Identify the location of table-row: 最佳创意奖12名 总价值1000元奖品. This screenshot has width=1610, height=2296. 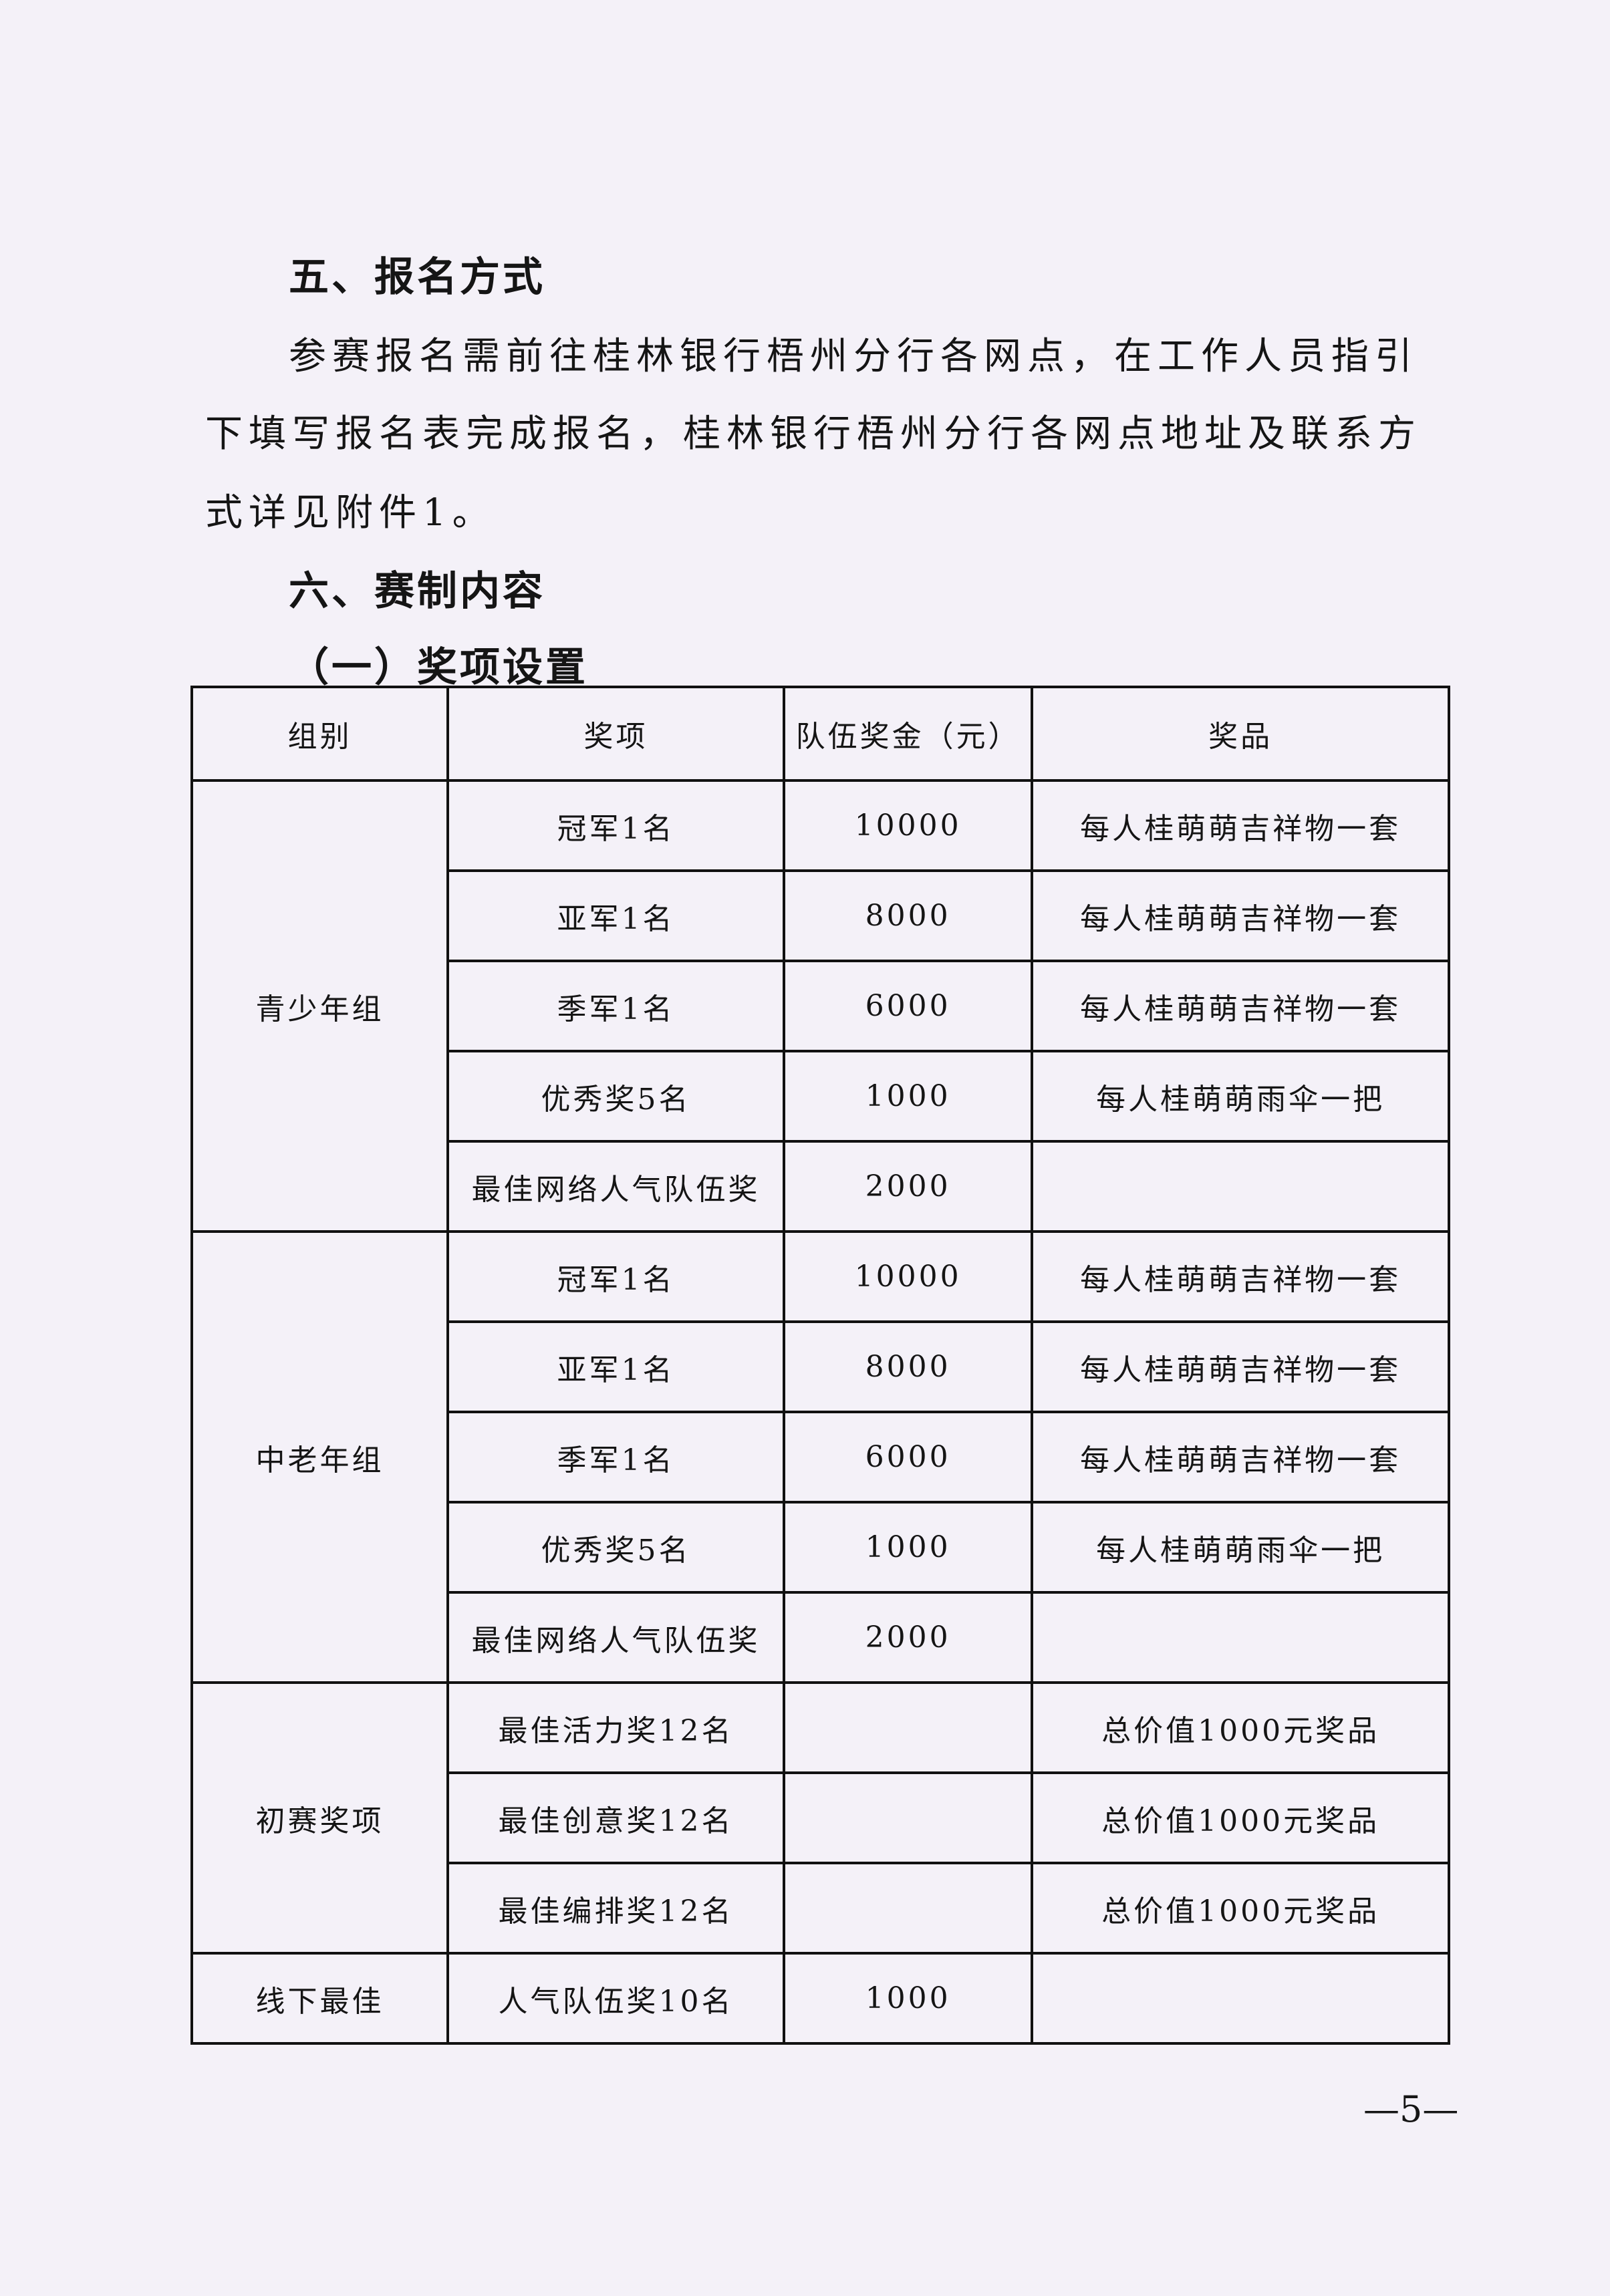
(821, 1818).